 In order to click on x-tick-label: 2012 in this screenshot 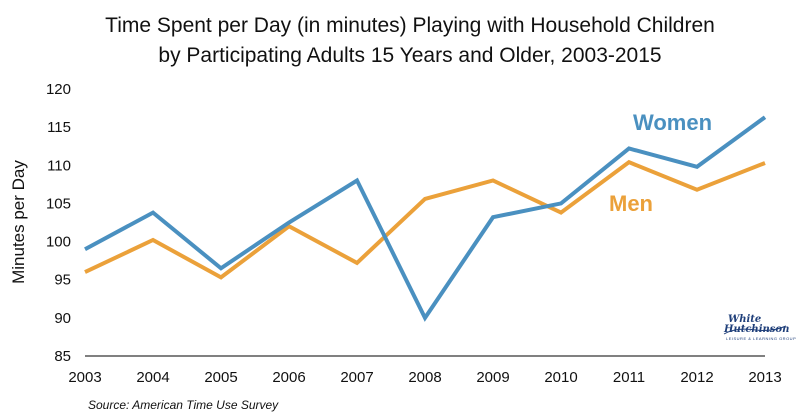, I will do `click(696, 377)`.